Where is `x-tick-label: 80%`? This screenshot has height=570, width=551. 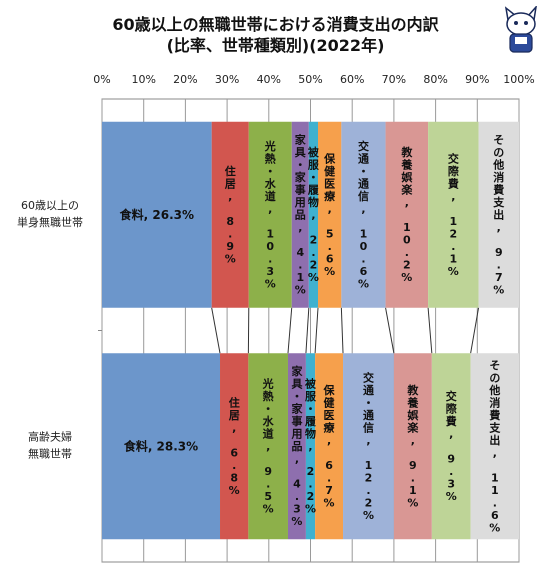 x-tick-label: 80% is located at coordinates (435, 79).